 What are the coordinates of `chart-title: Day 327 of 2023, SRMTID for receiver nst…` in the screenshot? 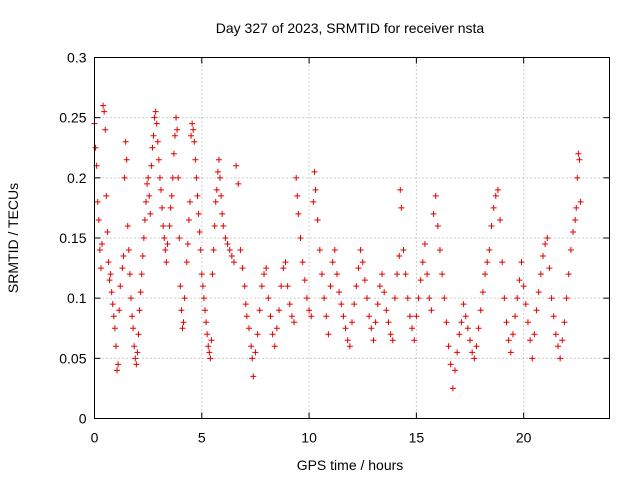 It's located at (350, 28).